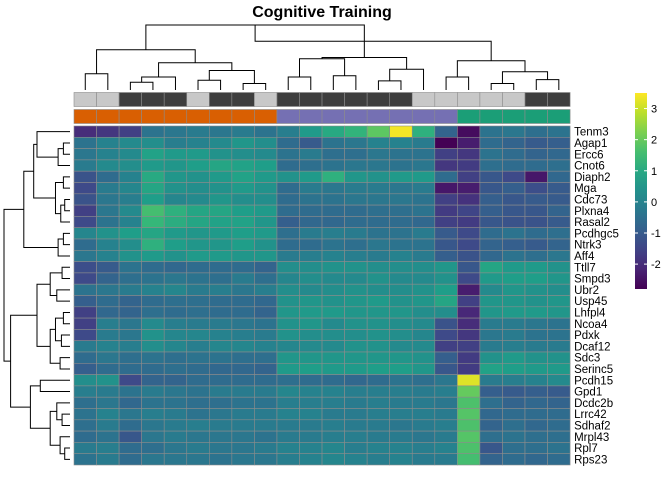 Image resolution: width=672 pixels, height=480 pixels. What do you see at coordinates (586, 449) in the screenshot?
I see `row-label: Rpl7` at bounding box center [586, 449].